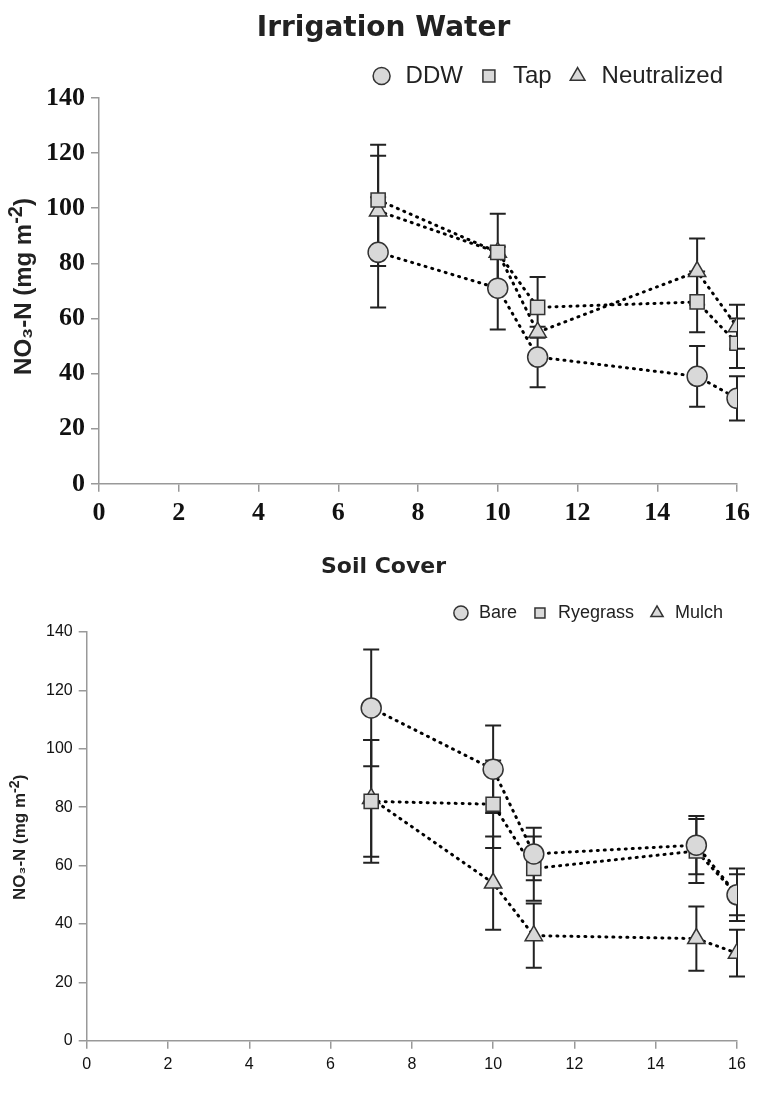 This screenshot has width=767, height=1103. Describe the element at coordinates (497, 611) in the screenshot. I see `legend-label: Bare` at that location.